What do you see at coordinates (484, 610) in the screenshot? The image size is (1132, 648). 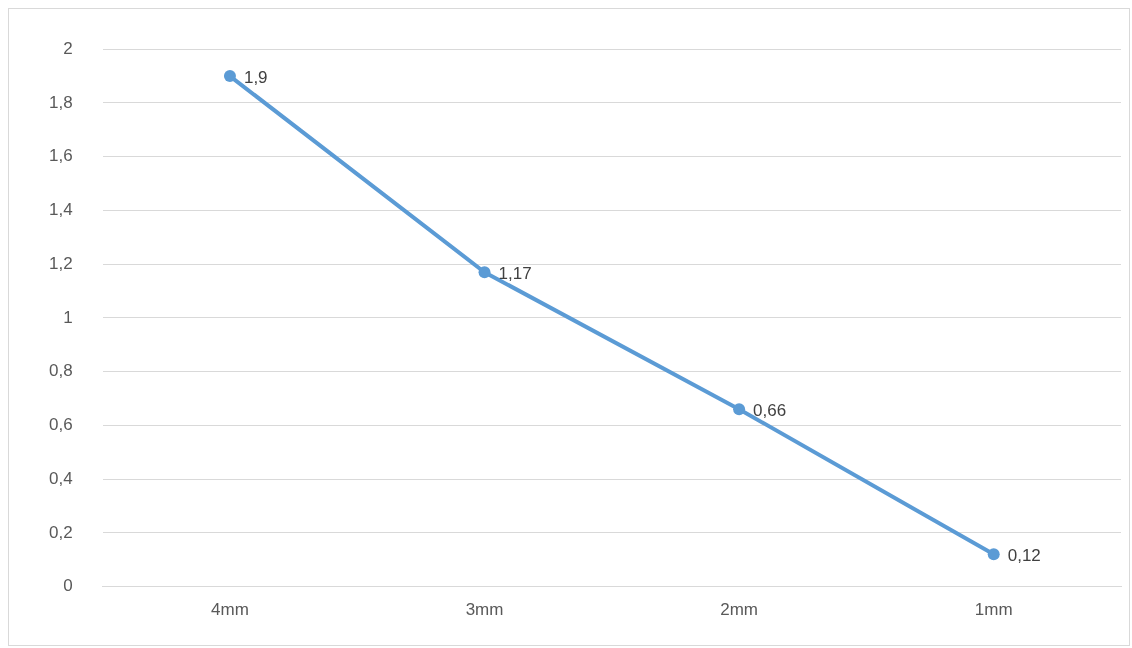 I see `x-tick-label: 3mm` at bounding box center [484, 610].